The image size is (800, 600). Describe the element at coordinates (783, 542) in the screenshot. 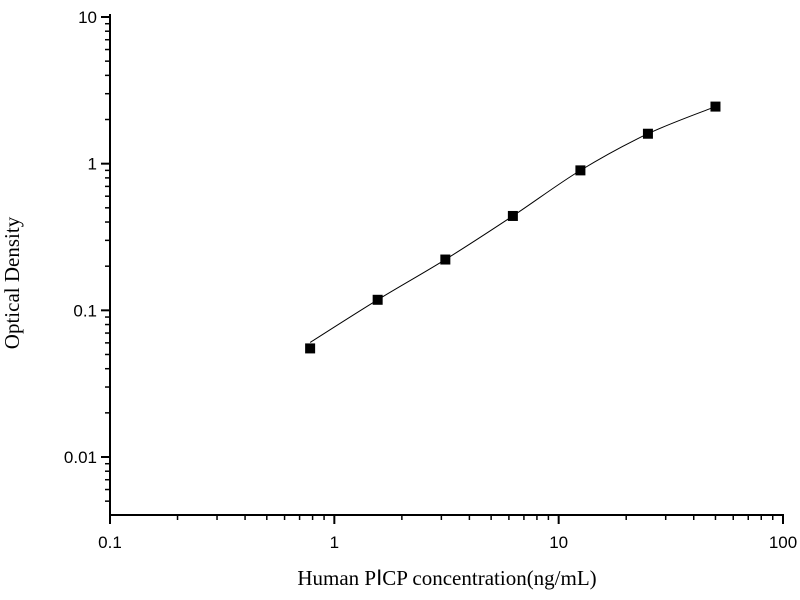

I see `x-tick-label: 100` at that location.